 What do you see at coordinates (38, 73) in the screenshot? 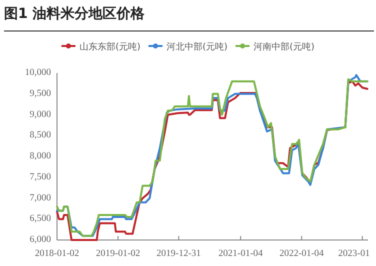
I see `y-tick-label: 10,000` at bounding box center [38, 73].